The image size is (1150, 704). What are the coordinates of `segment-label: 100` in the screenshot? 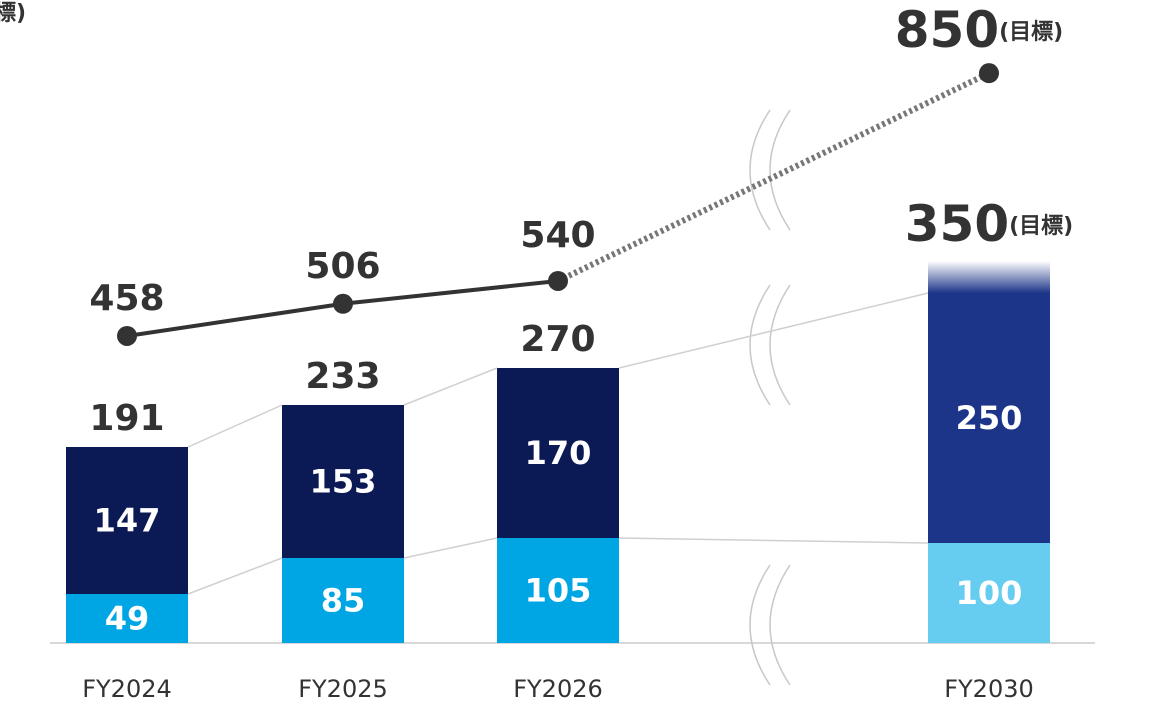 It's located at (989, 593).